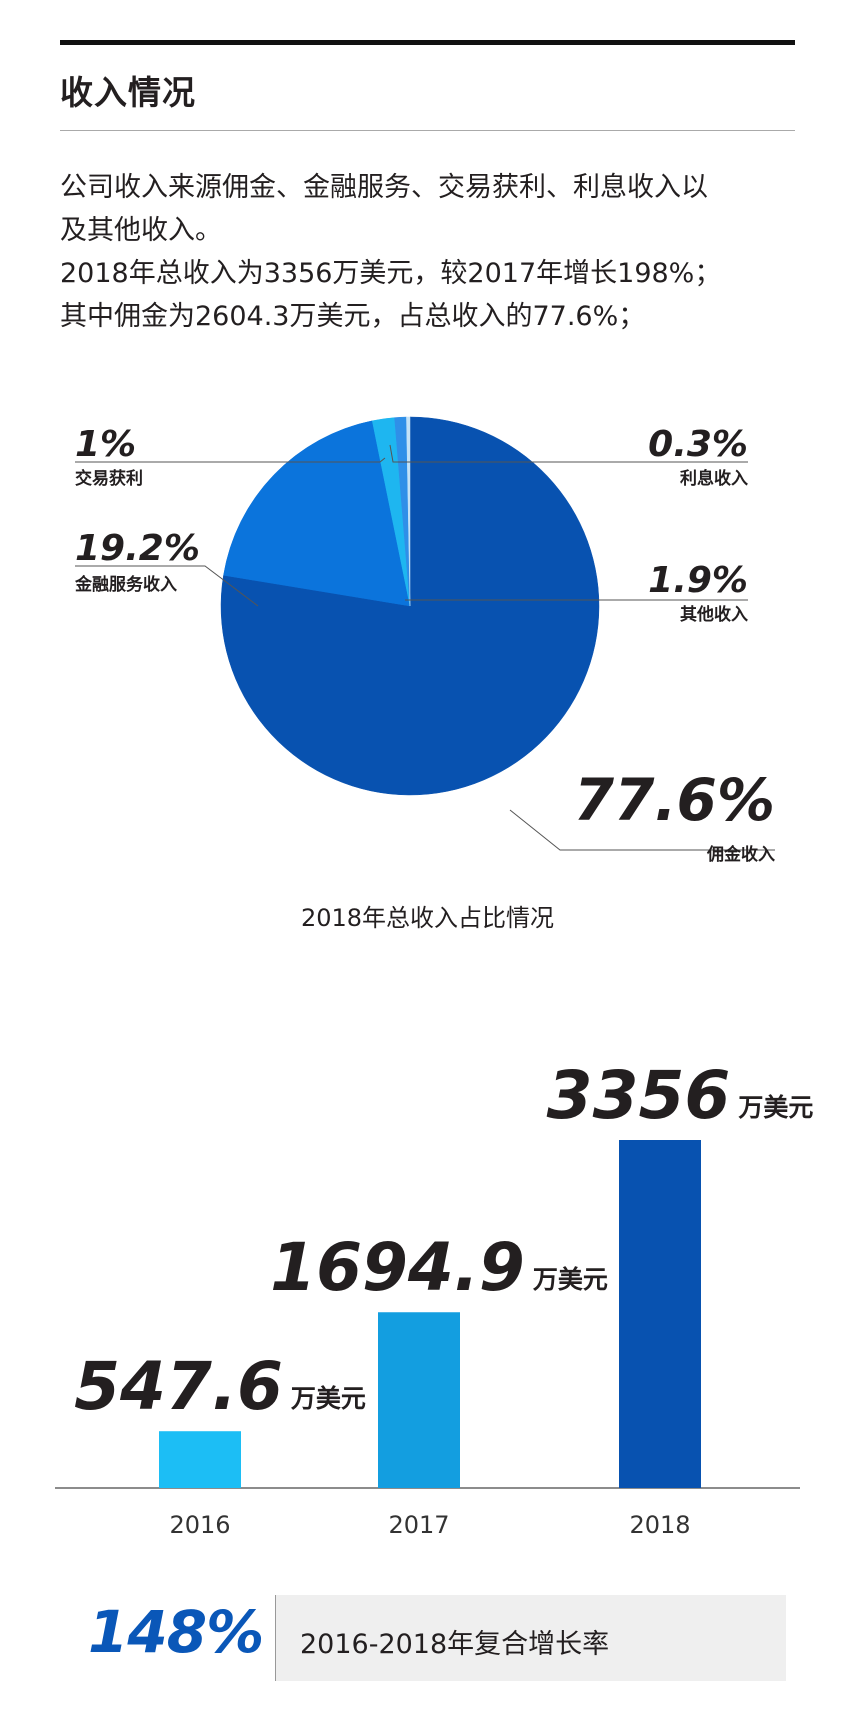 The image size is (855, 1730). I want to click on cagr-label: 2016-2018年复合增长率, so click(455, 1644).